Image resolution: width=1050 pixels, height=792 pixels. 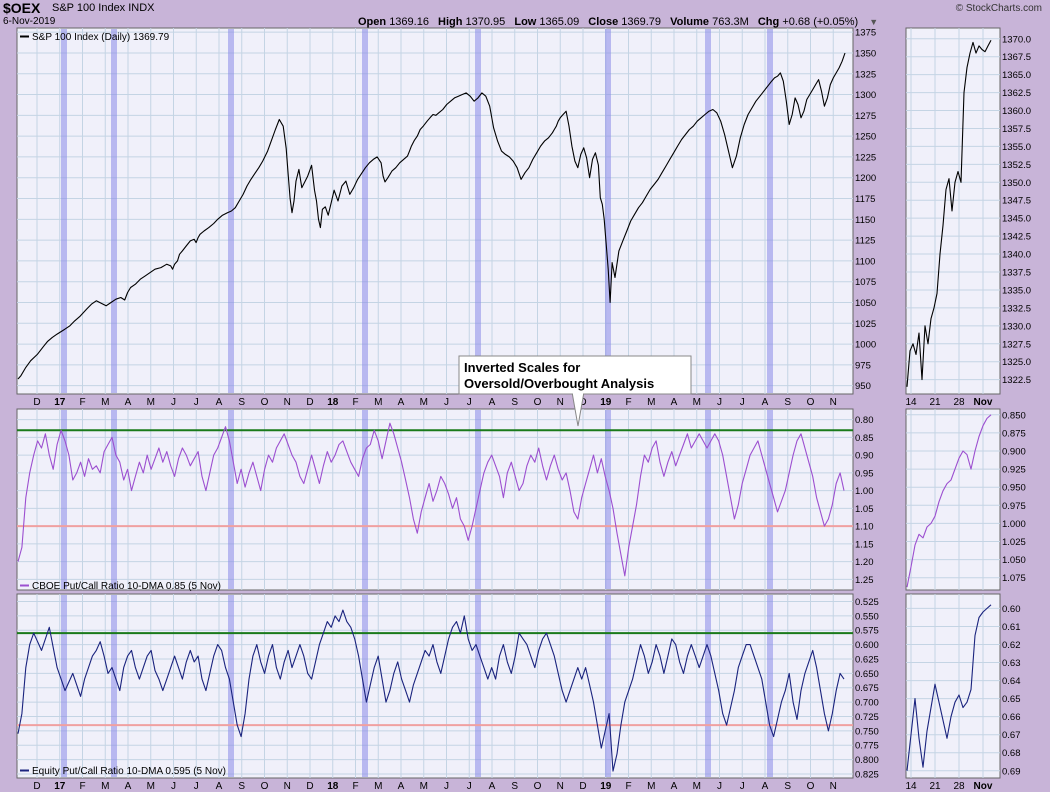 What do you see at coordinates (865, 220) in the screenshot?
I see `price-y-tick-label: 1150` at bounding box center [865, 220].